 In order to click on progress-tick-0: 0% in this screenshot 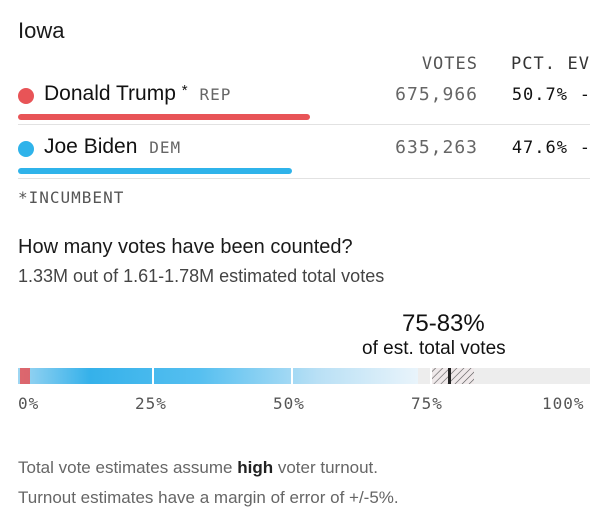, I will do `click(29, 403)`.